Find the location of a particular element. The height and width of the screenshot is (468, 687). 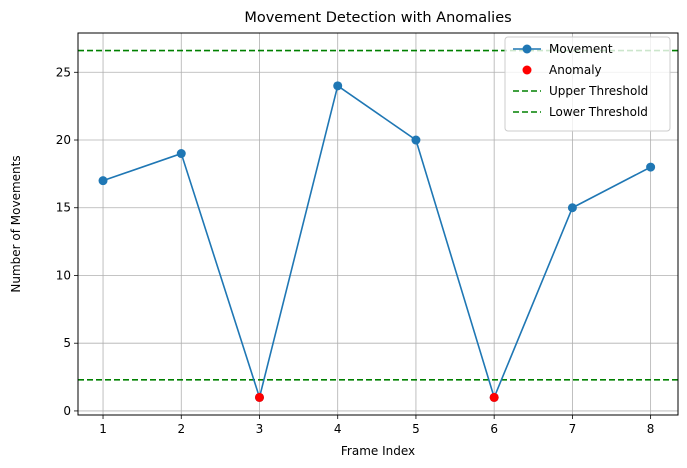

y-axis-label: Number of Movements is located at coordinates (16, 223).